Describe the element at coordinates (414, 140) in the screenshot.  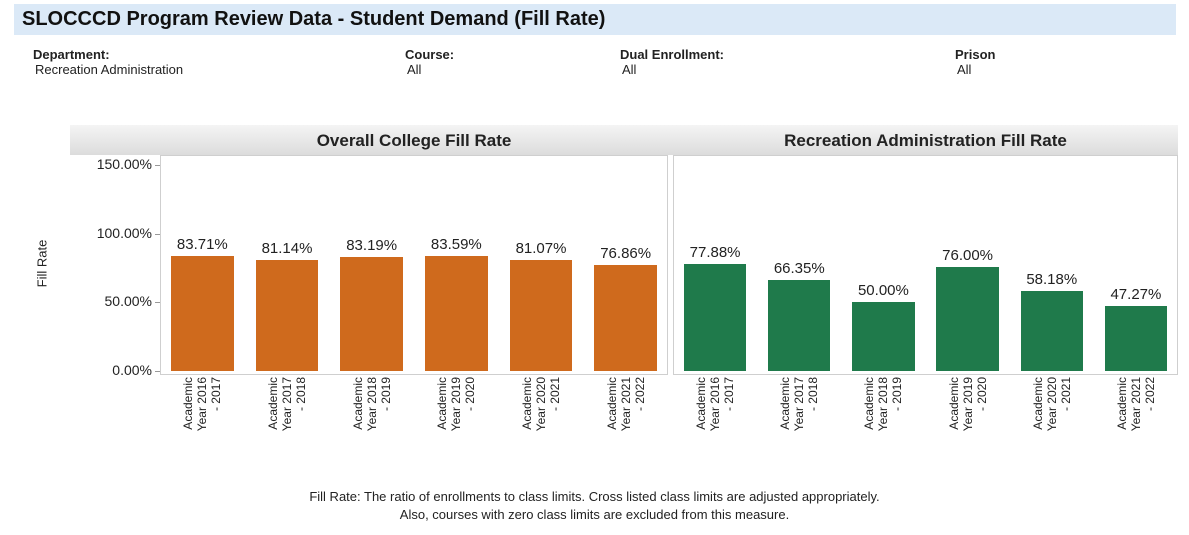
I see `chart-title: Overall College Fill Rate` at that location.